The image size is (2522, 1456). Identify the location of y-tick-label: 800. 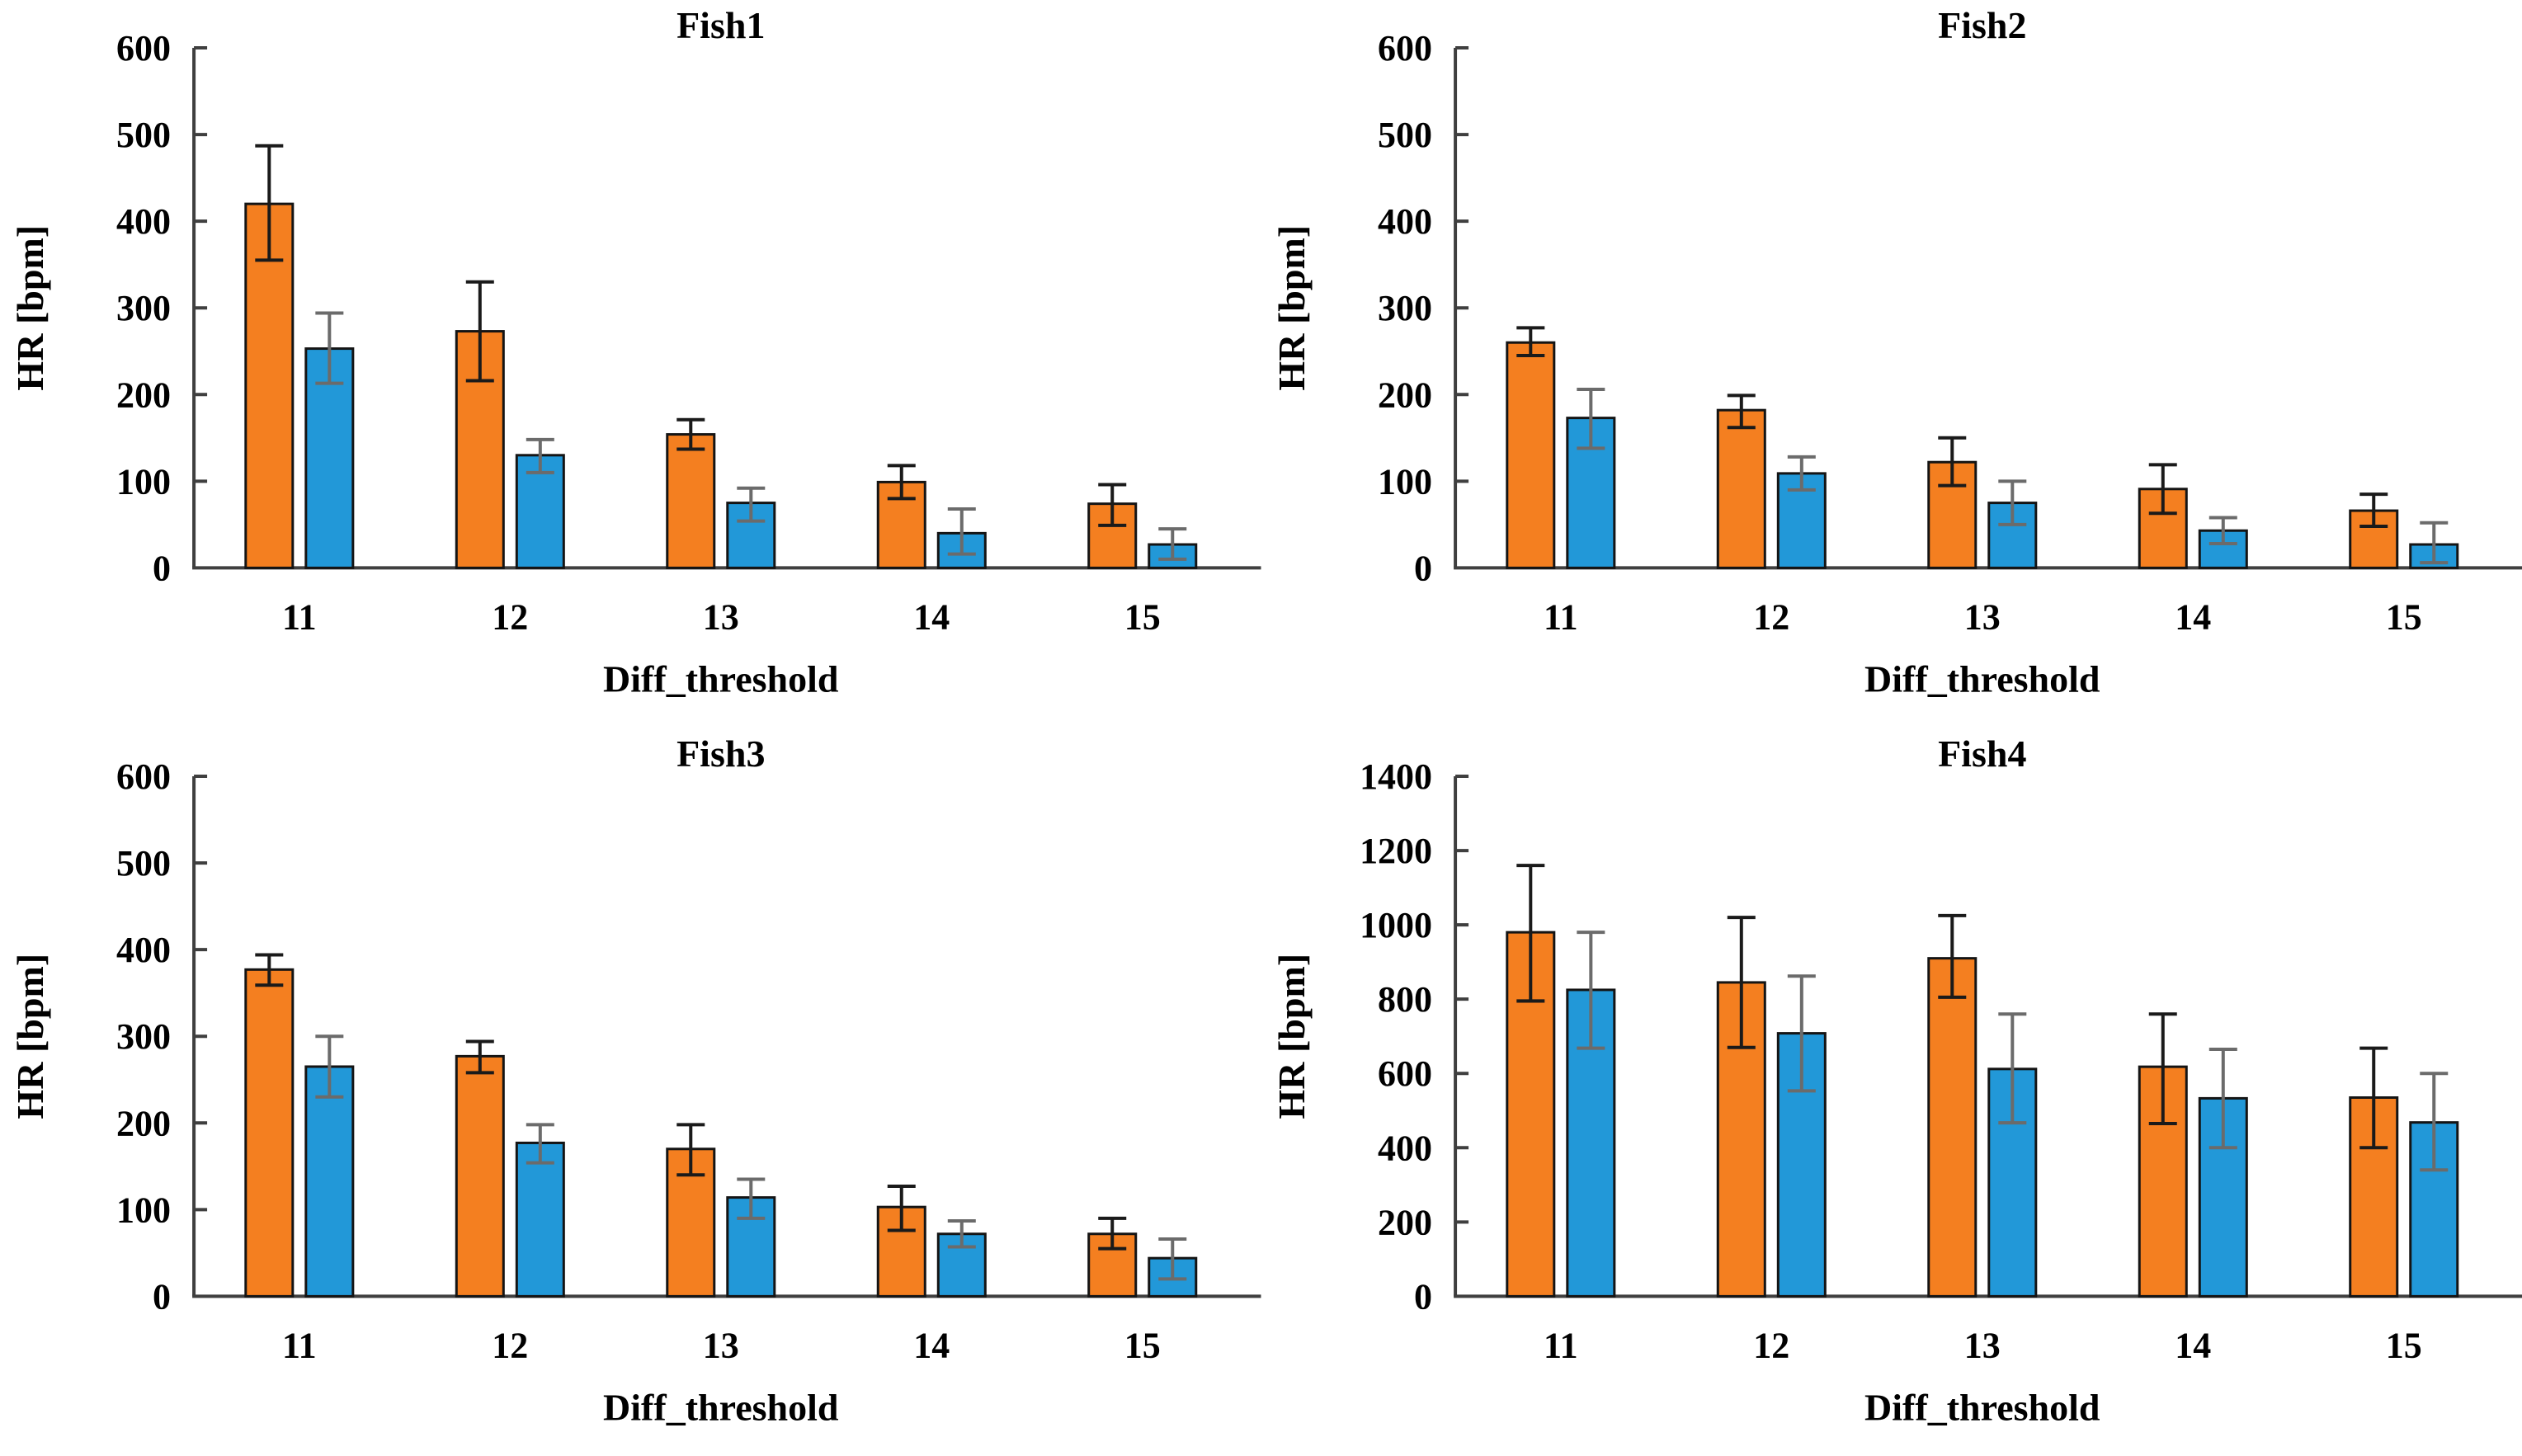
(1405, 999).